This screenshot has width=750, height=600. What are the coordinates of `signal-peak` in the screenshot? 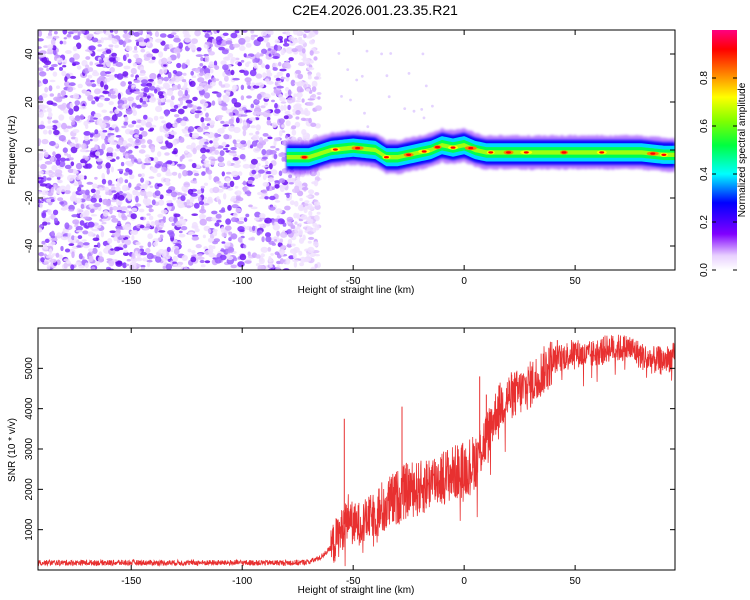 It's located at (664, 154).